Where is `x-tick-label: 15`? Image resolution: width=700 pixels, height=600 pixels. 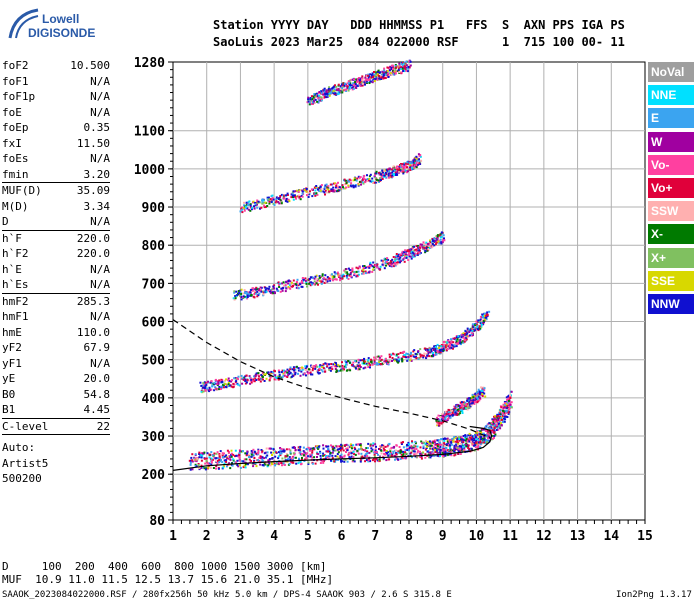 x-tick-label: 15 is located at coordinates (645, 536).